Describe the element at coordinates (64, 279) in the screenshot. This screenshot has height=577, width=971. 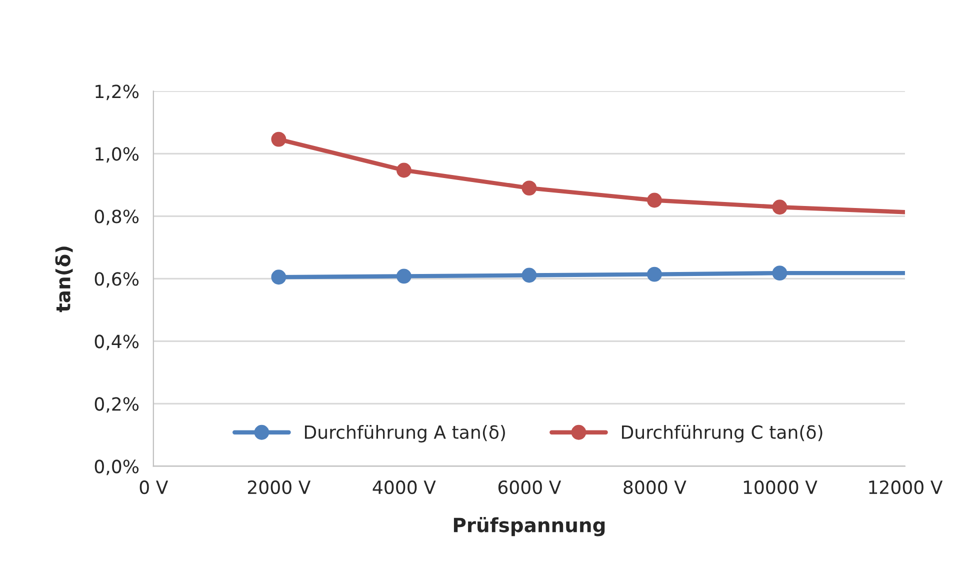
I see `y-axis-title: tan(δ)` at that location.